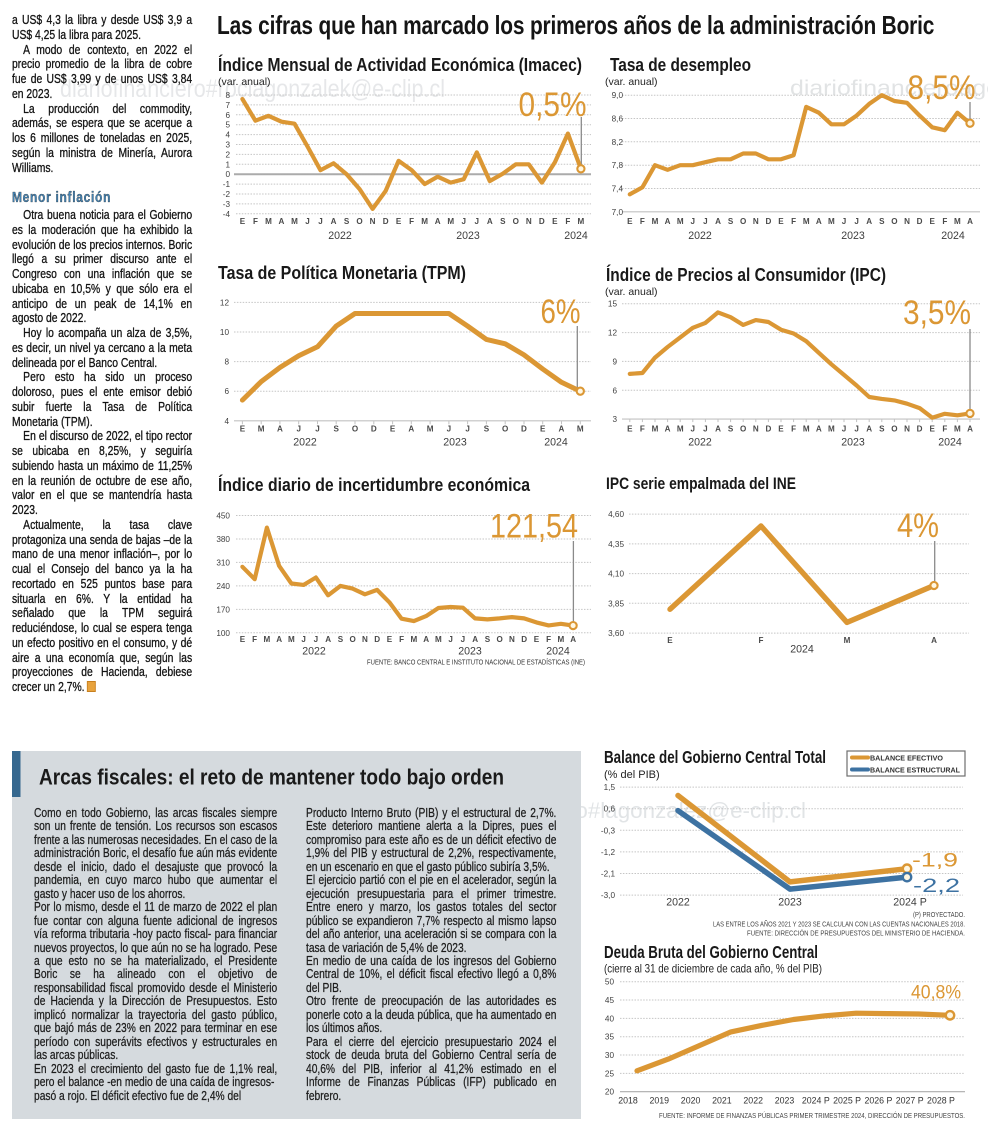  What do you see at coordinates (342, 272) in the screenshot?
I see `svg-text:Tasa de Política Monetaria (TP: Tasa de Política Monetaria (TPM)` at bounding box center [342, 272].